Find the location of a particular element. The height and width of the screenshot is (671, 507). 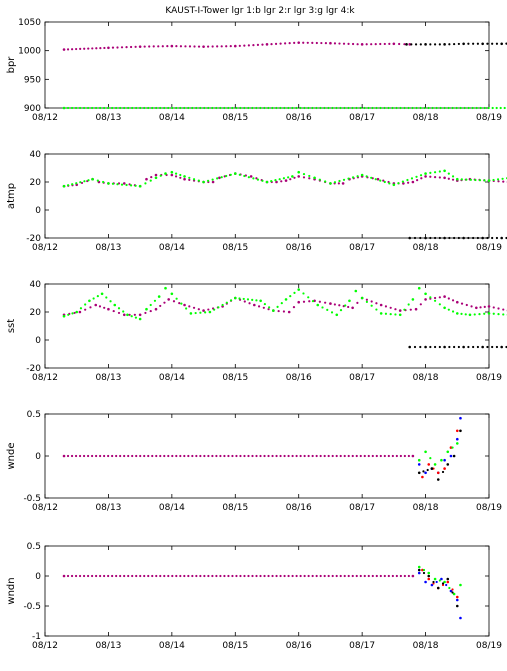

y-axis-label: wndn is located at coordinates (11, 590).